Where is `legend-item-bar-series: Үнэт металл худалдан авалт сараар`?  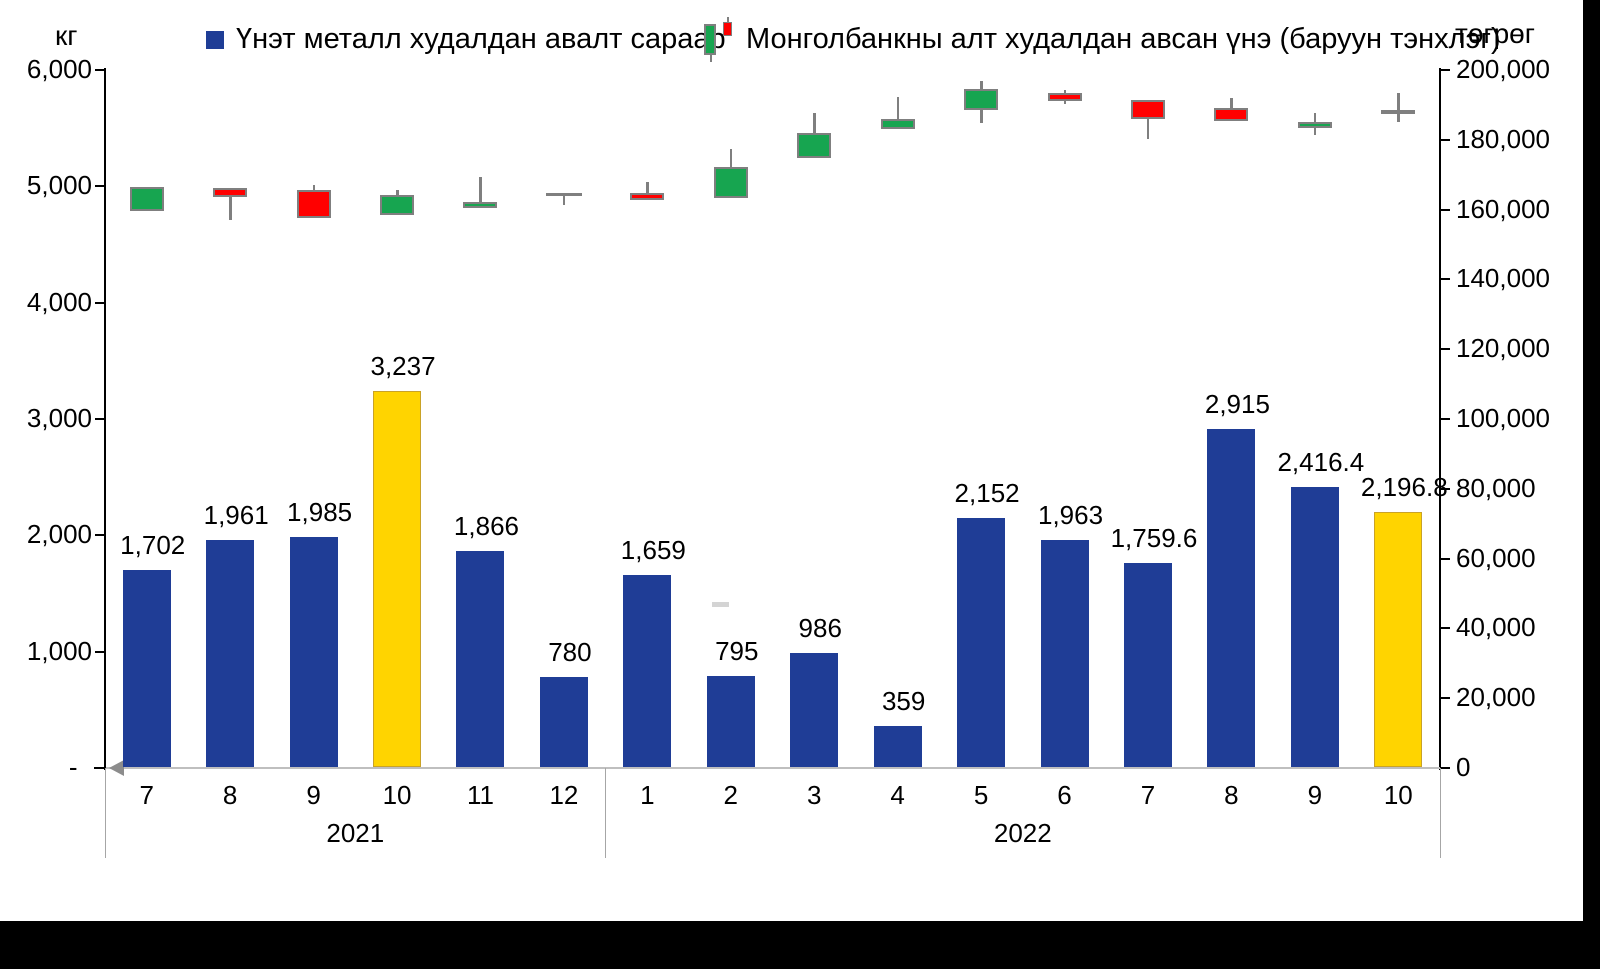
legend-item-bar-series: Үнэт металл худалдан авалт сараар is located at coordinates (466, 39).